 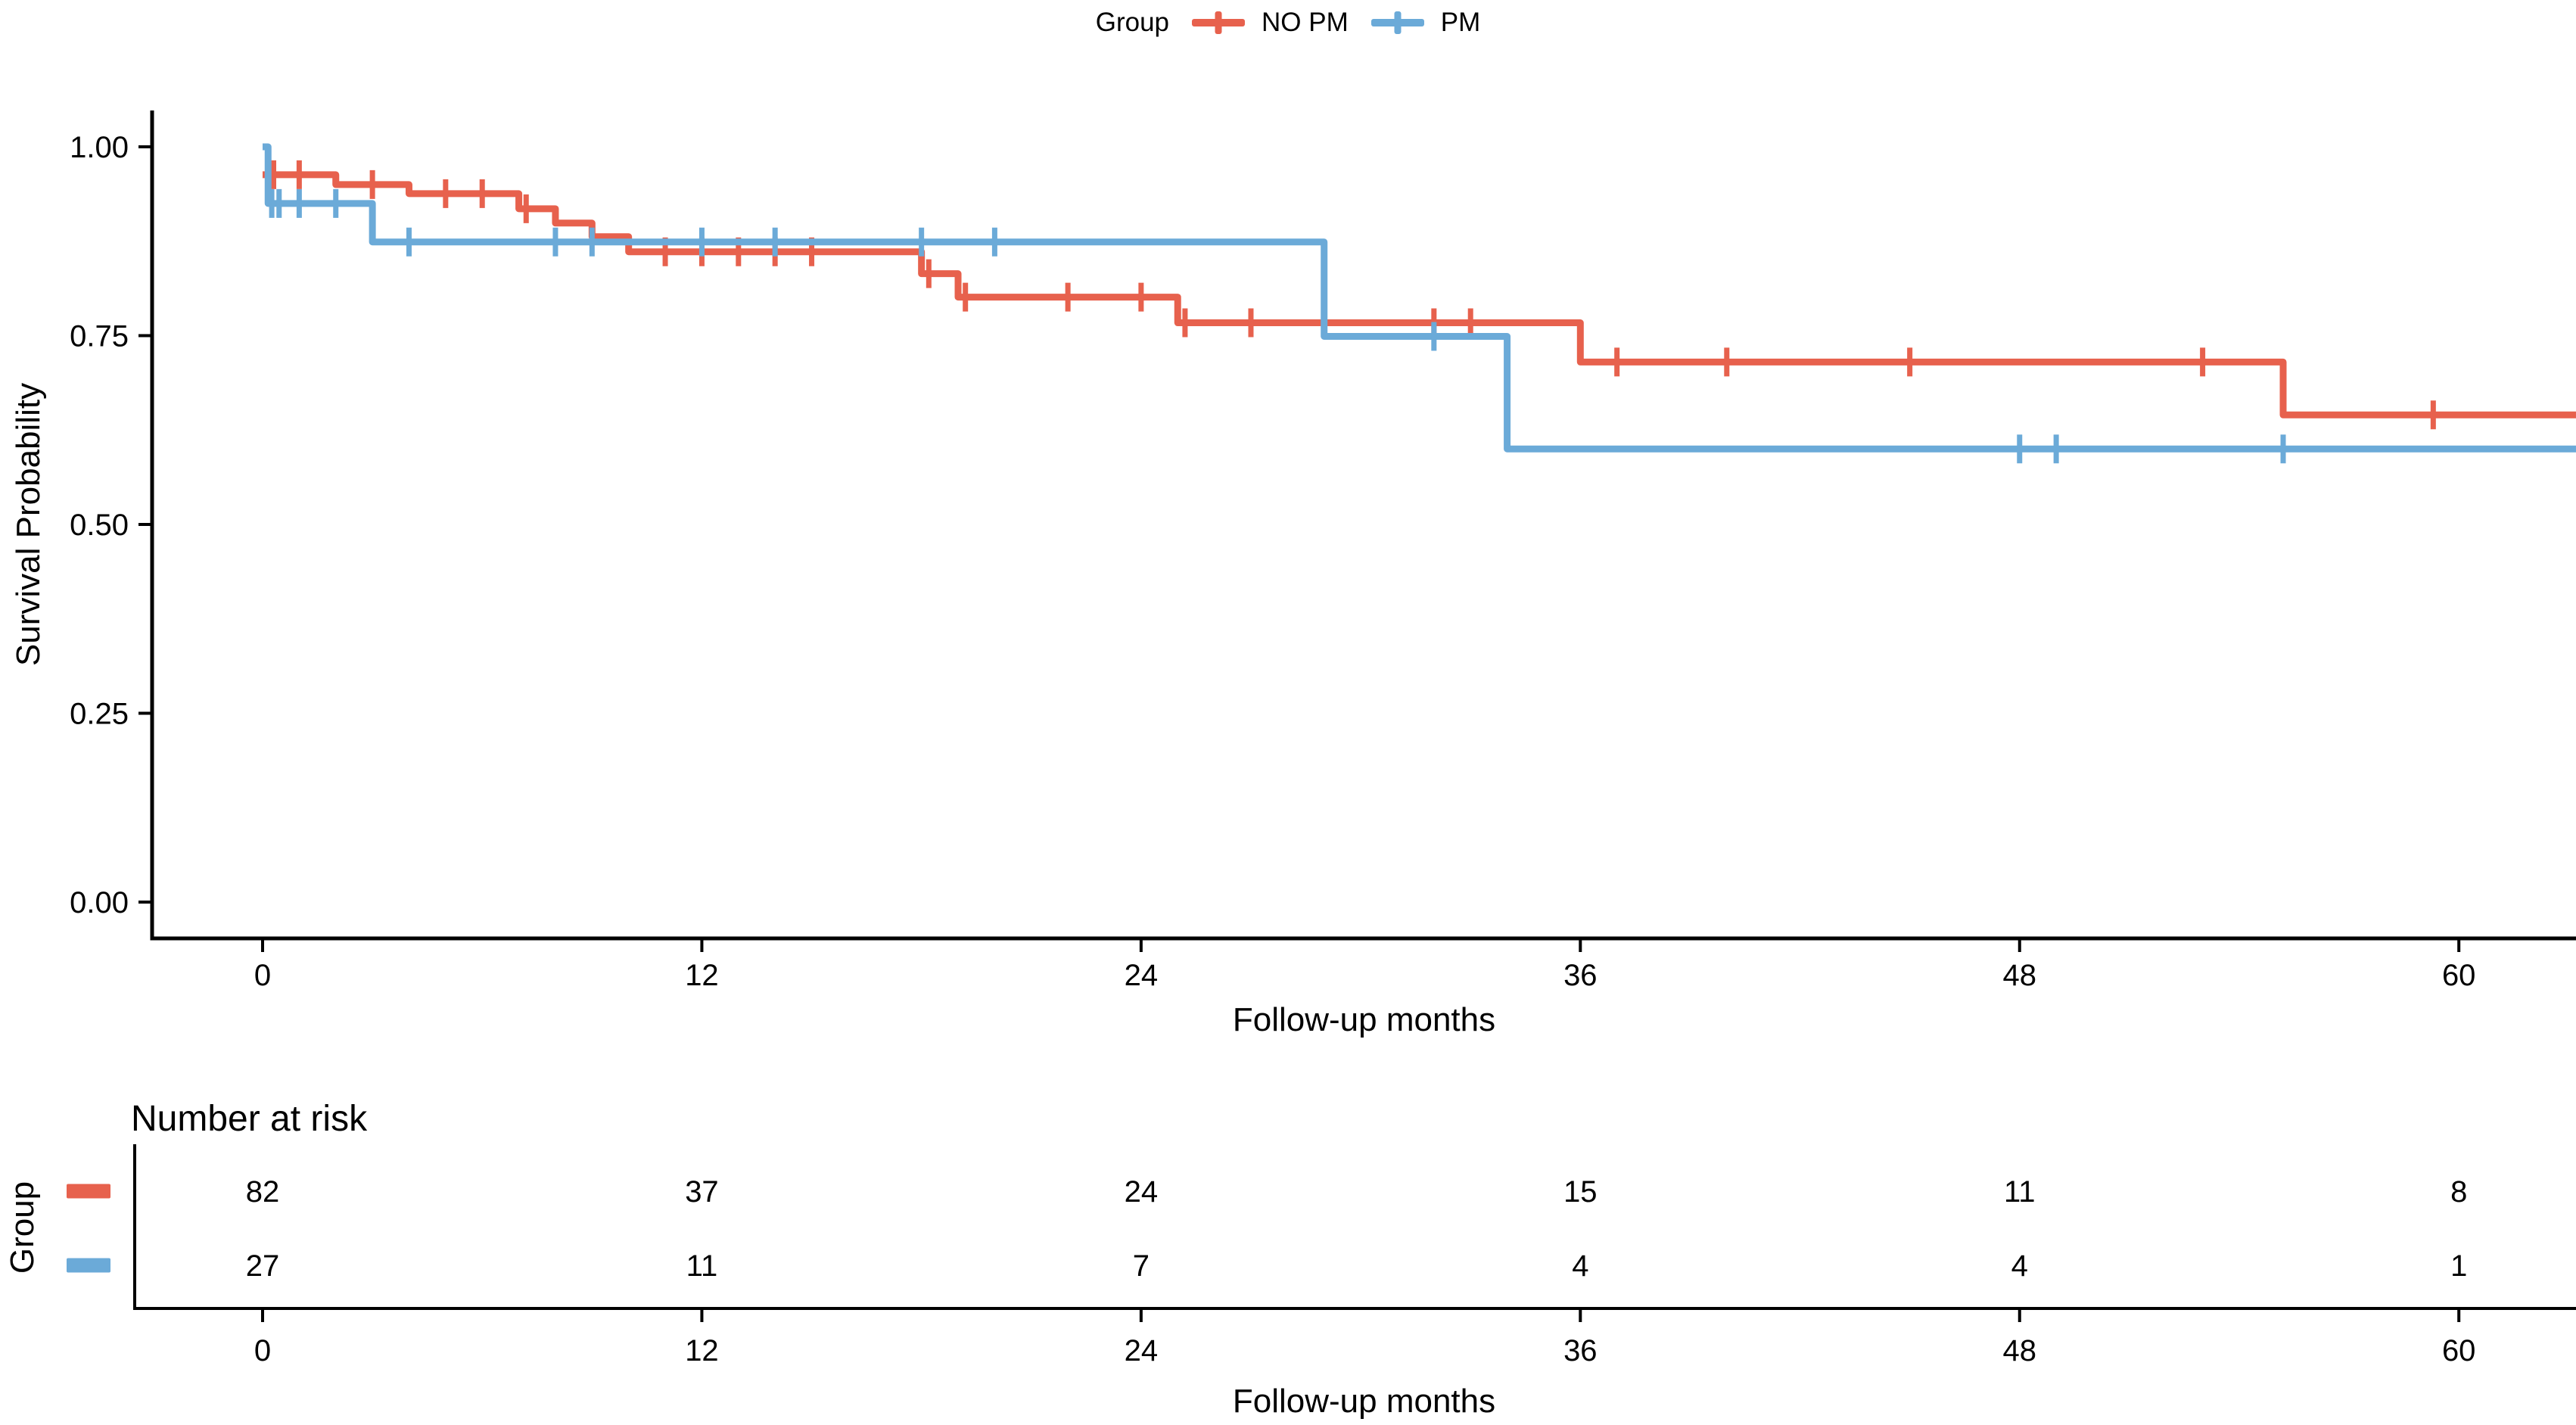 I want to click on legend-item-no-pm: NO PM, so click(x=1270, y=23).